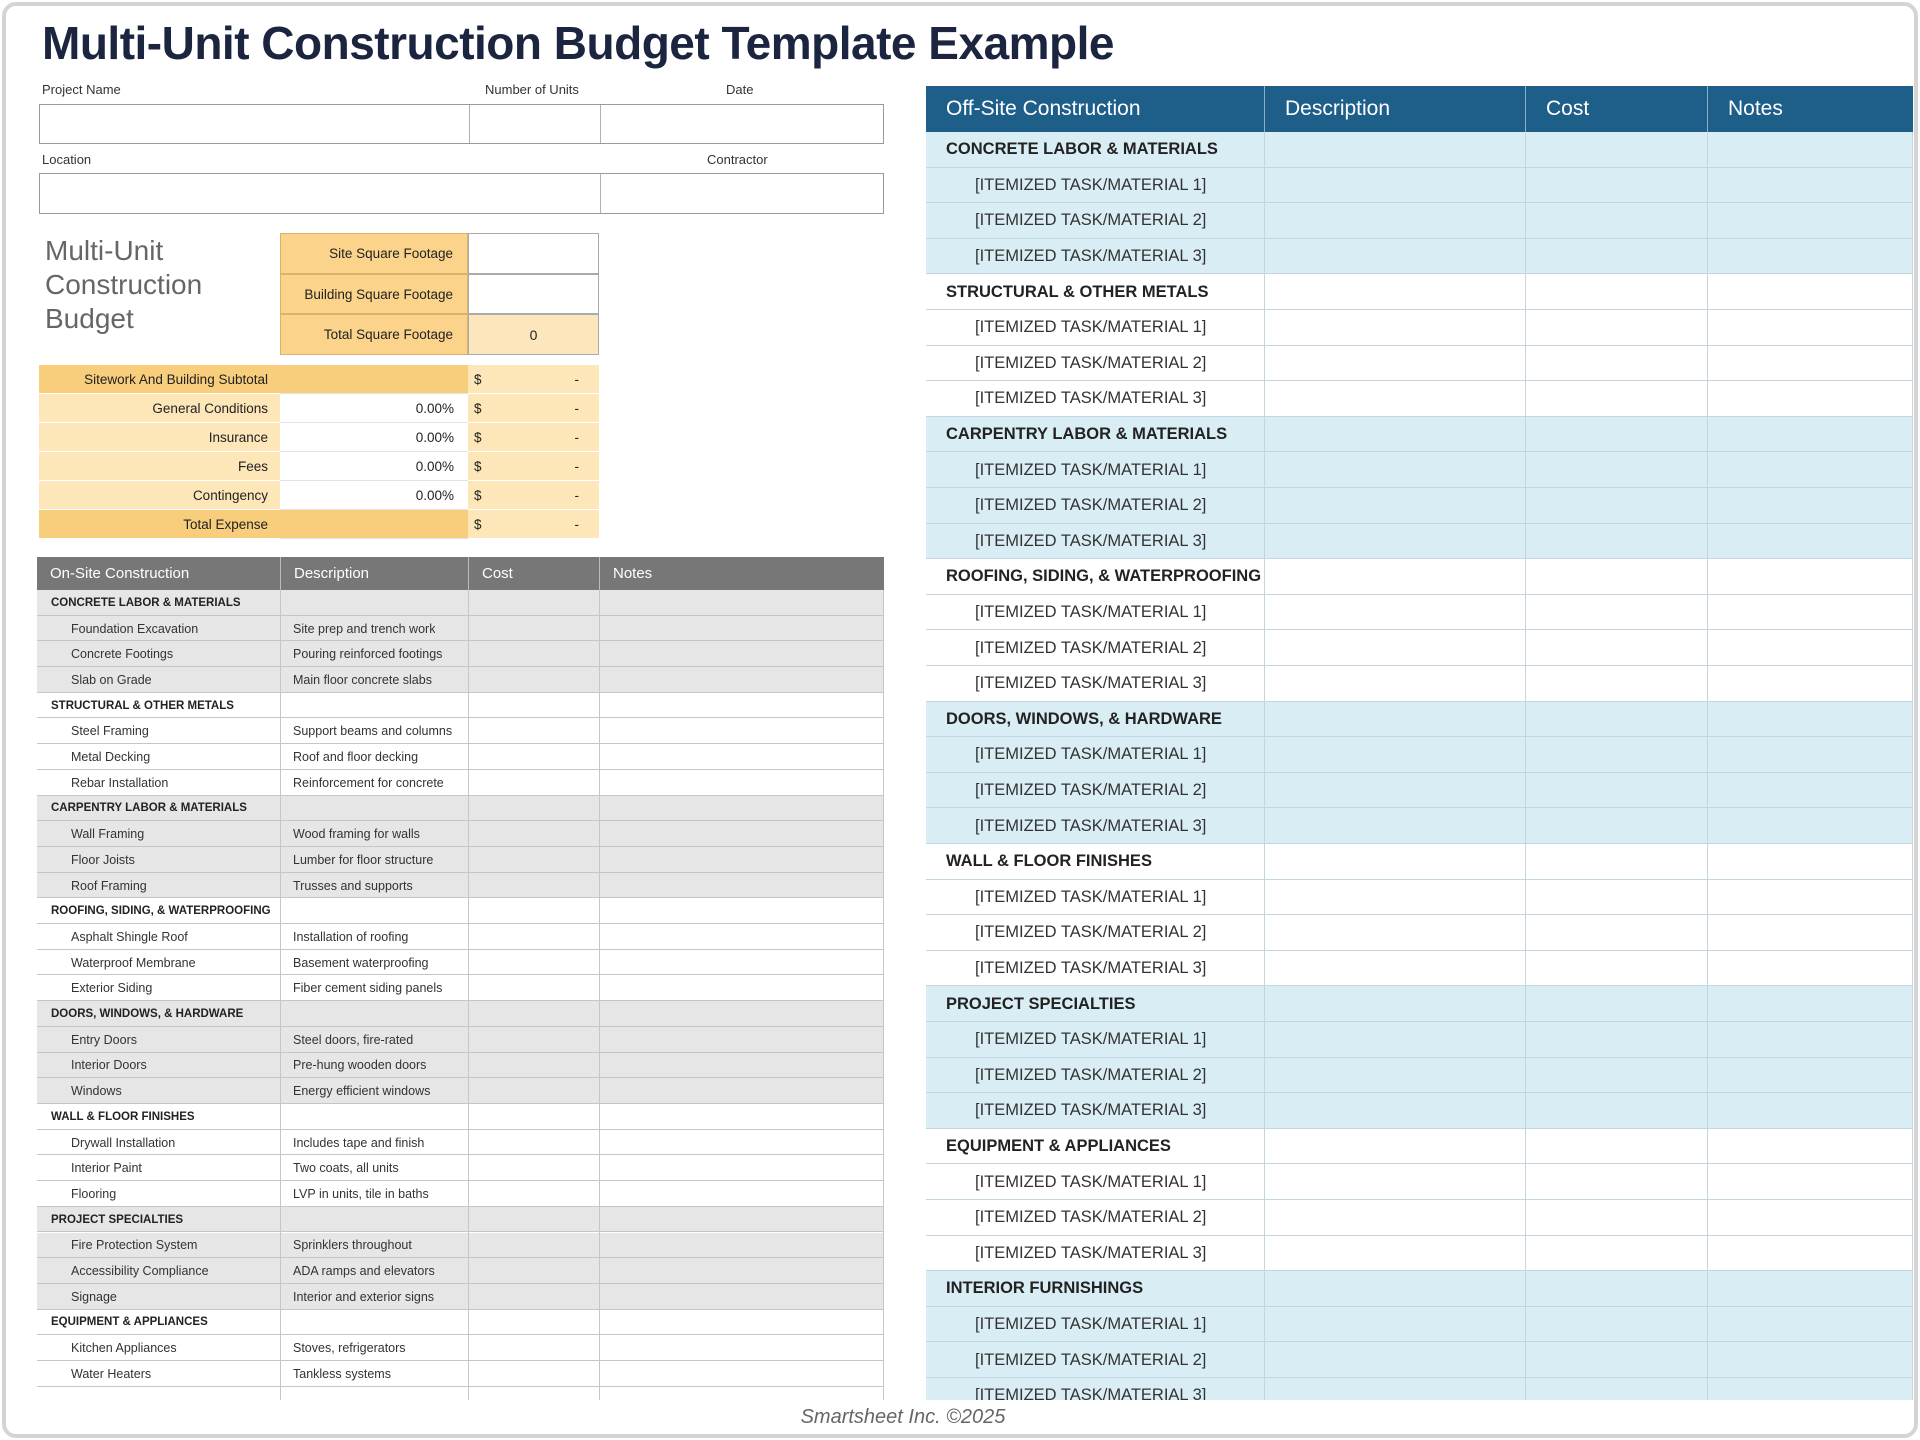  I want to click on item-task: Signage, so click(94, 1296).